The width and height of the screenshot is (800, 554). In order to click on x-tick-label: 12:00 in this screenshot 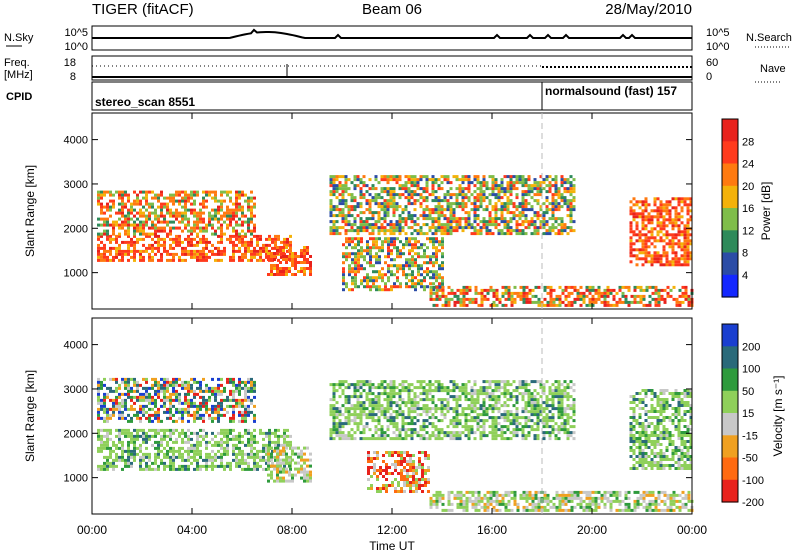, I will do `click(392, 530)`.